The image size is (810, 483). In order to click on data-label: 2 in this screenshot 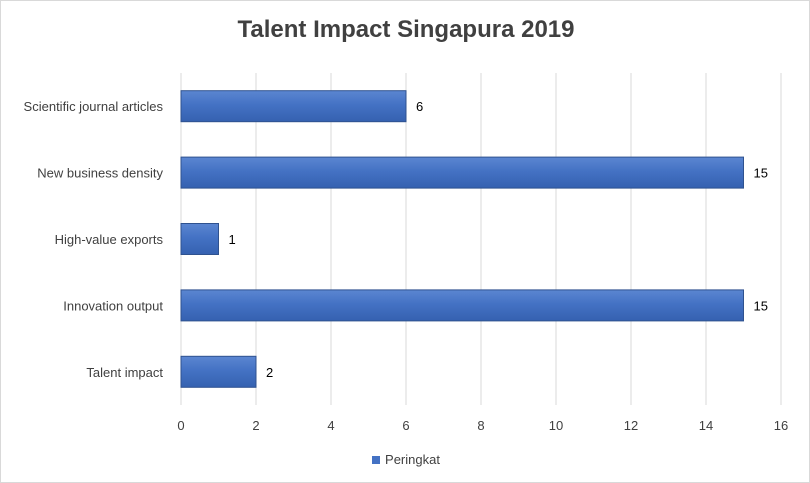, I will do `click(269, 372)`.